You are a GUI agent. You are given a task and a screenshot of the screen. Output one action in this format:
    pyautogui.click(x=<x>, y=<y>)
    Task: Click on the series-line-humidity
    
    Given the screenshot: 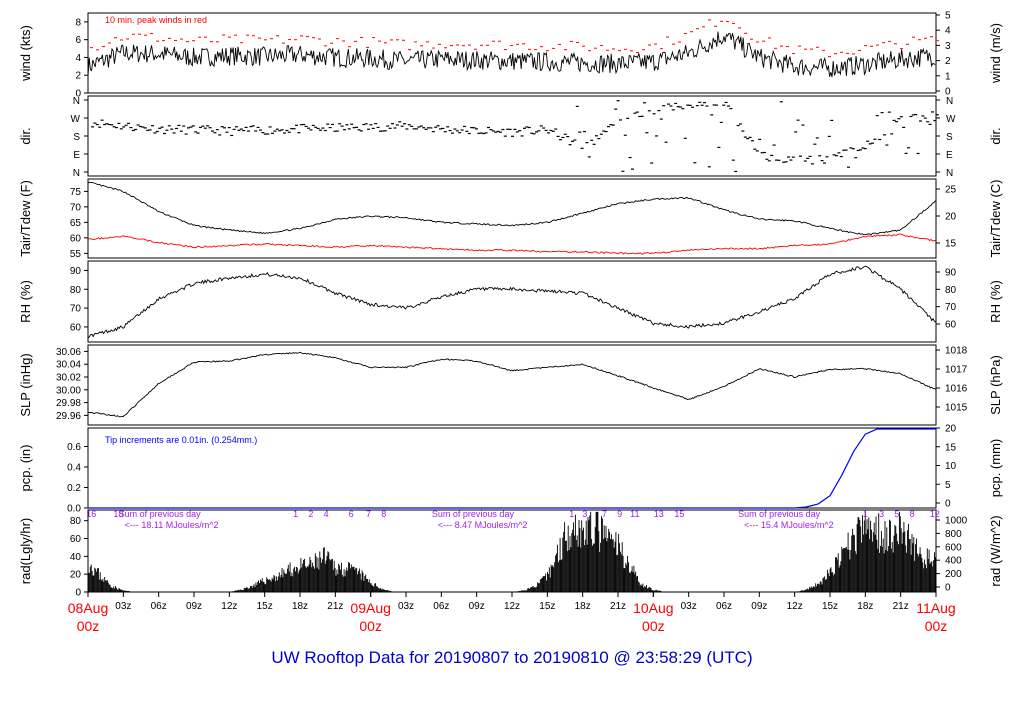 What is the action you would take?
    pyautogui.click(x=511, y=302)
    